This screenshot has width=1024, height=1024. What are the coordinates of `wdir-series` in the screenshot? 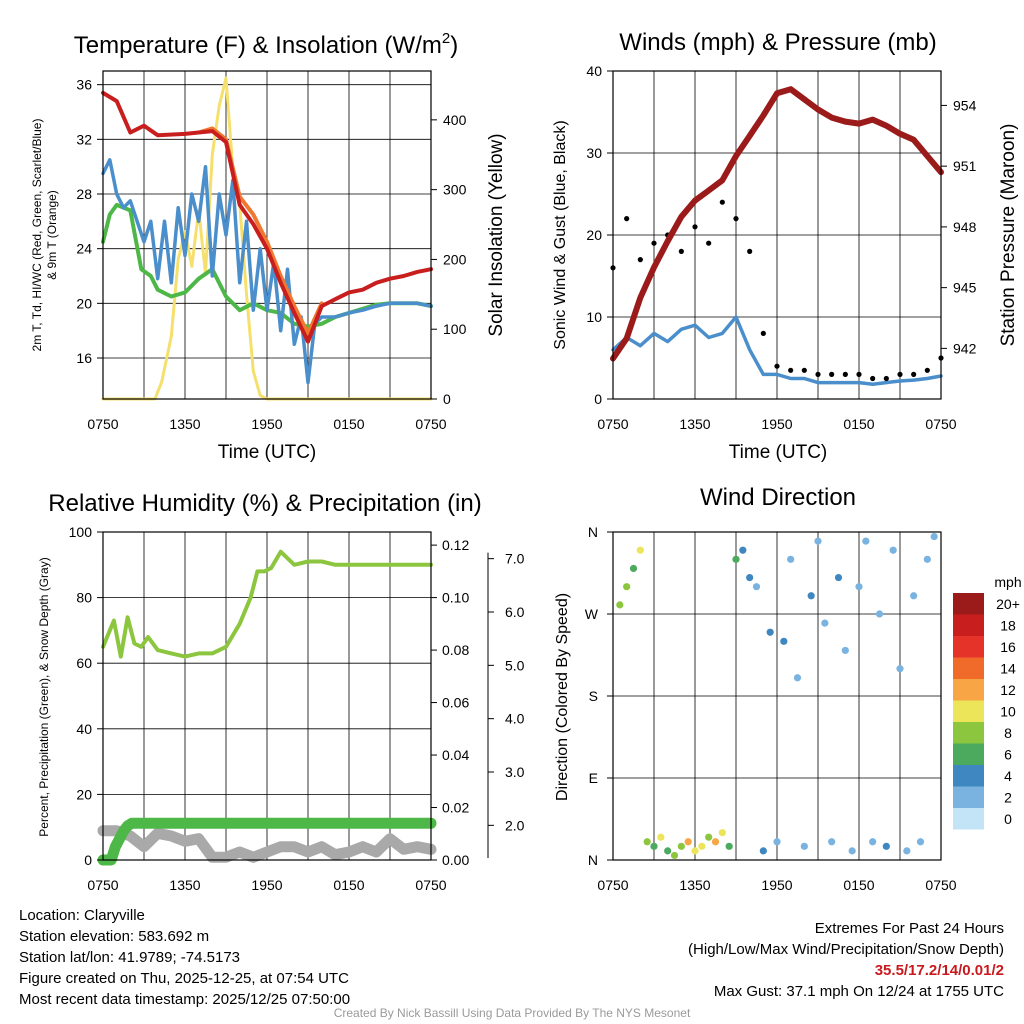 It's located at (777, 696).